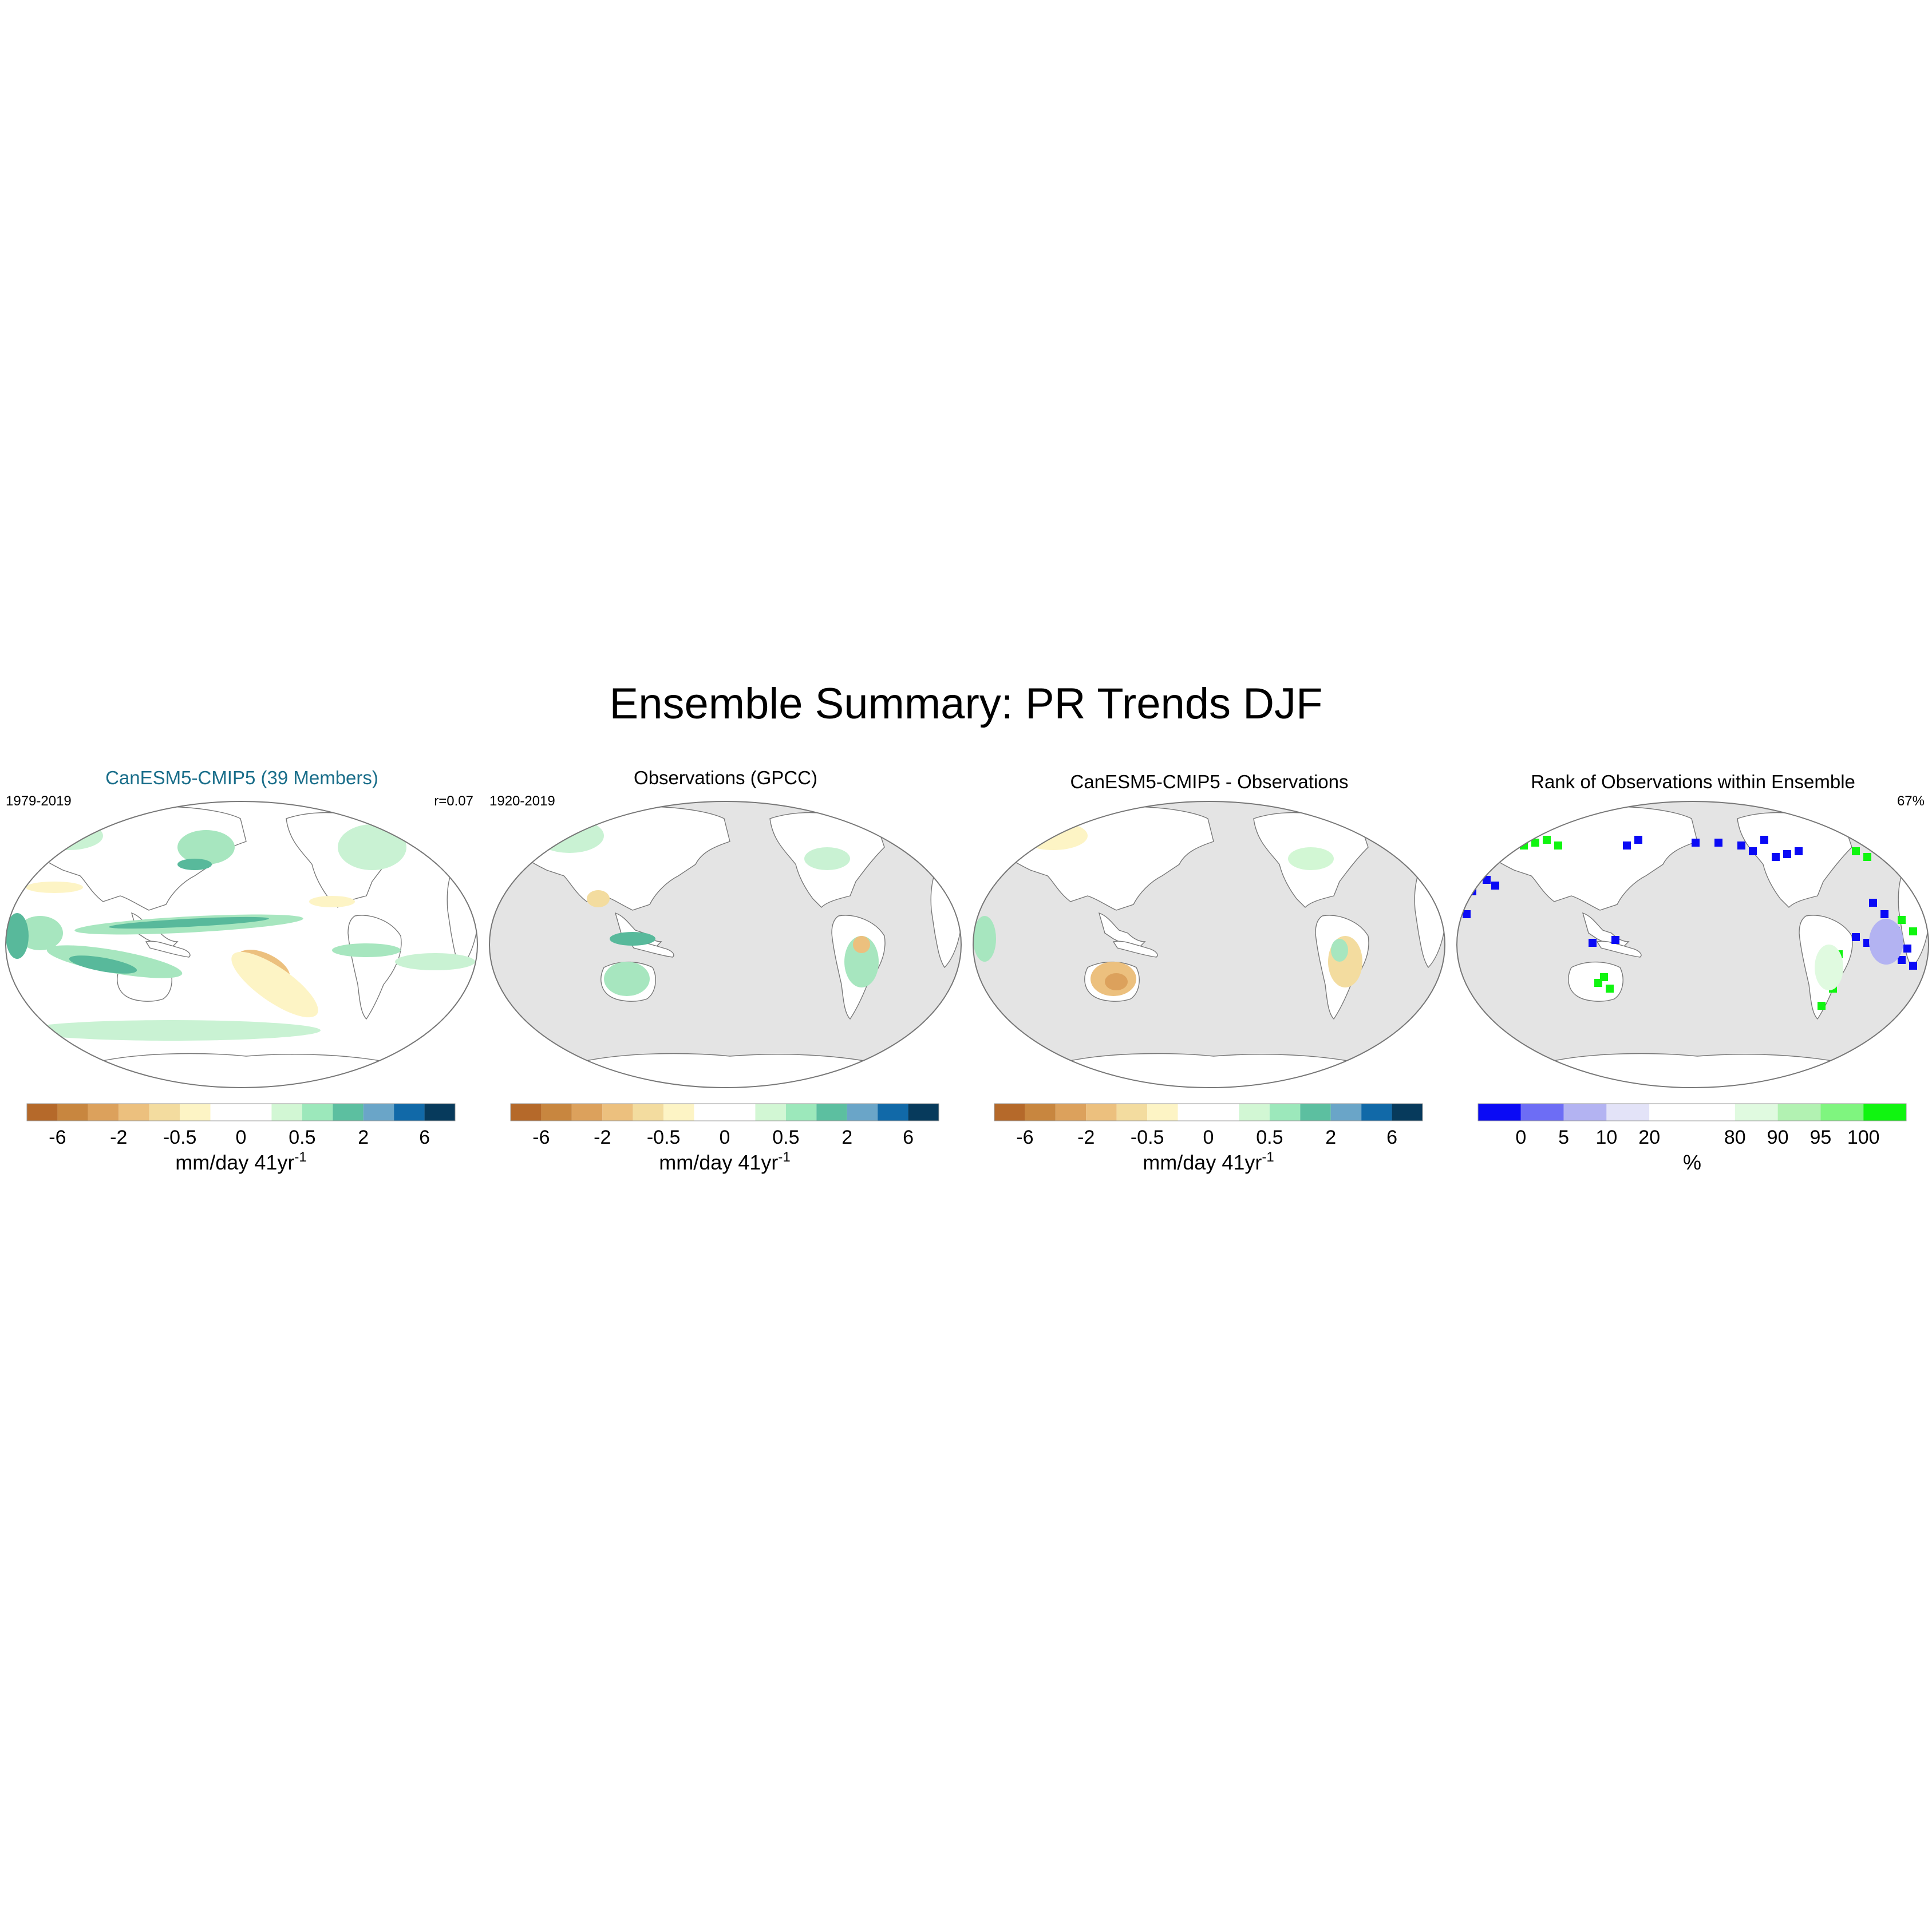 The height and width of the screenshot is (1932, 1932). Describe the element at coordinates (374, 967) in the screenshot. I see `land-samerica` at that location.